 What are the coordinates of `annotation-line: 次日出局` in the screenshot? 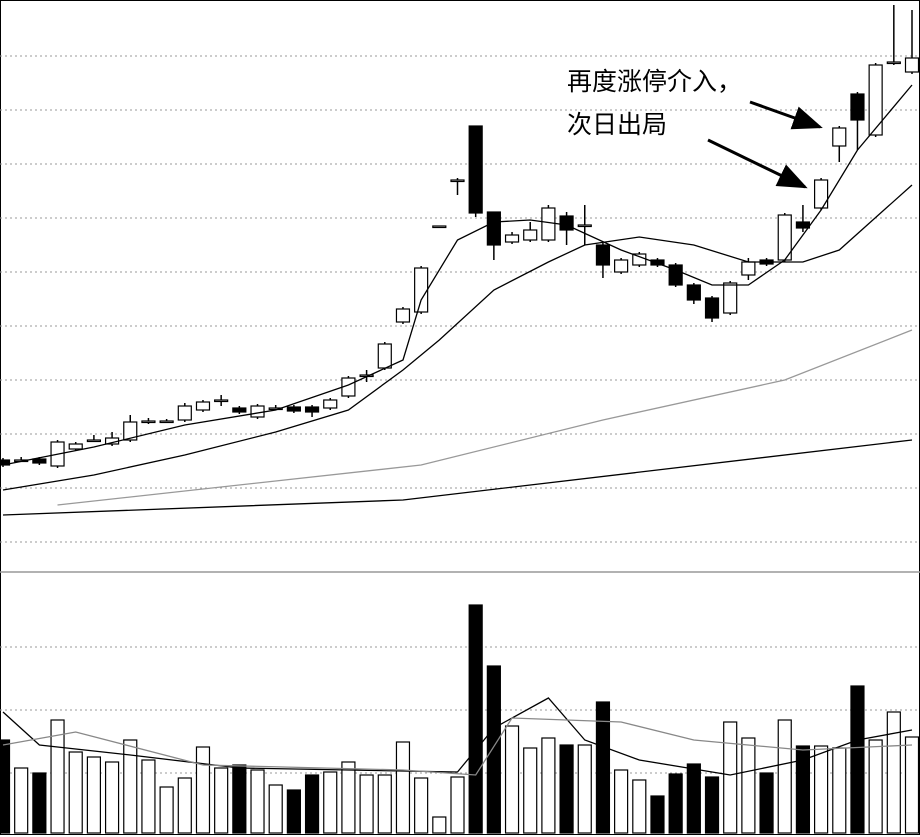 It's located at (617, 124).